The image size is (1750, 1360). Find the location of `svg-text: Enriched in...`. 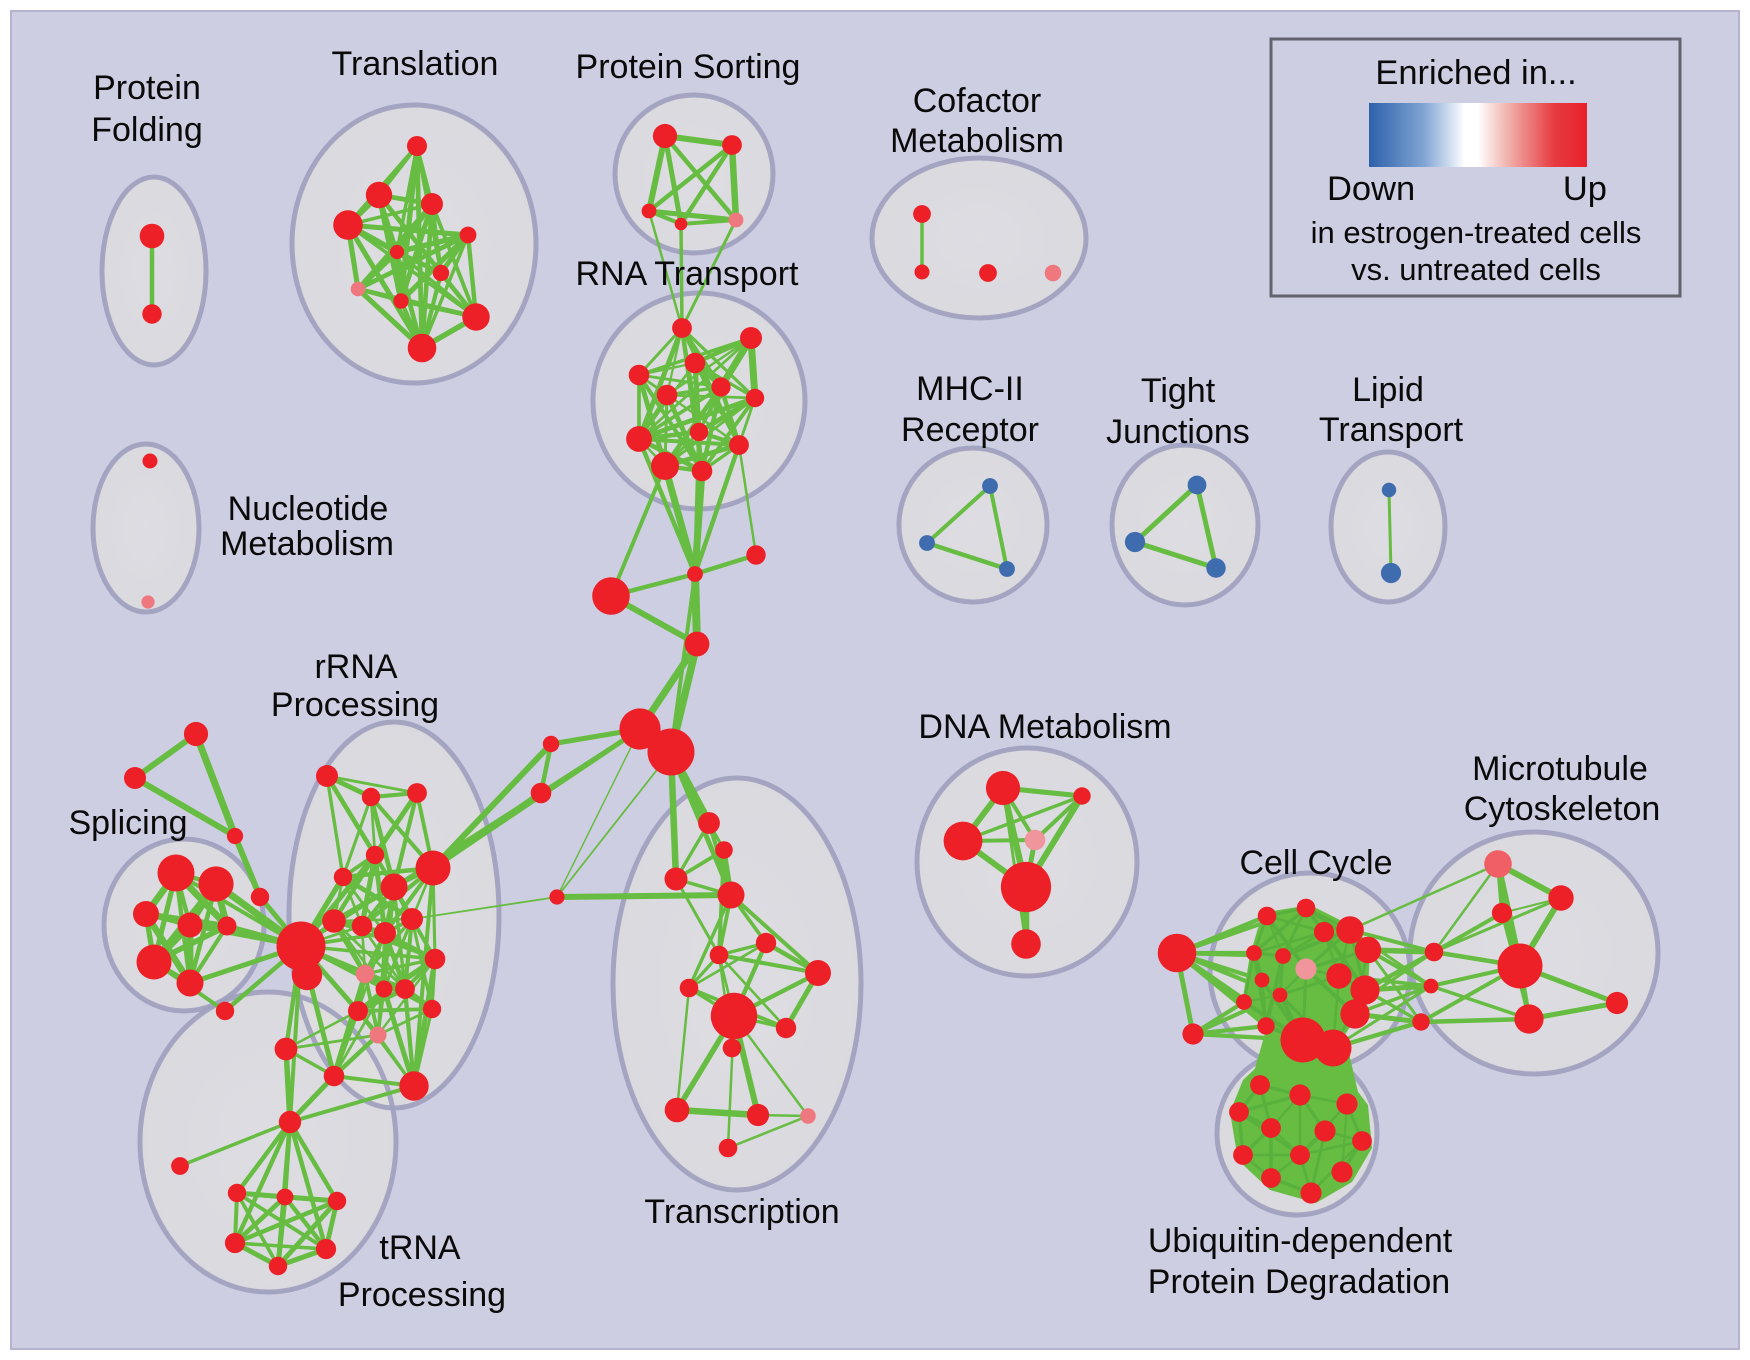

svg-text: Enriched in... is located at coordinates (1475, 73).